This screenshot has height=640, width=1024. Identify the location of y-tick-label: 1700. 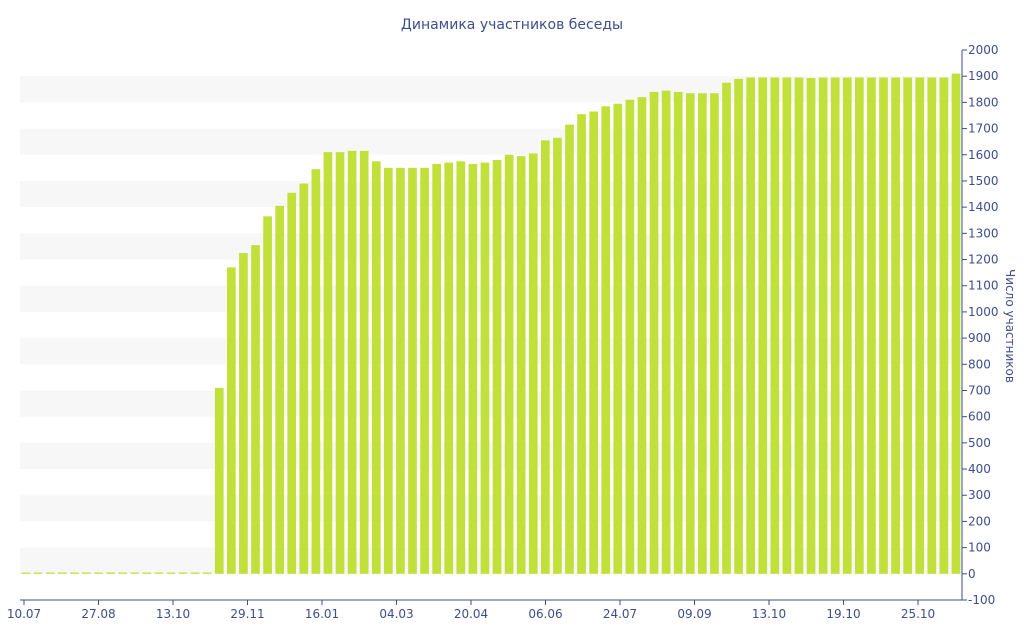
(983, 129).